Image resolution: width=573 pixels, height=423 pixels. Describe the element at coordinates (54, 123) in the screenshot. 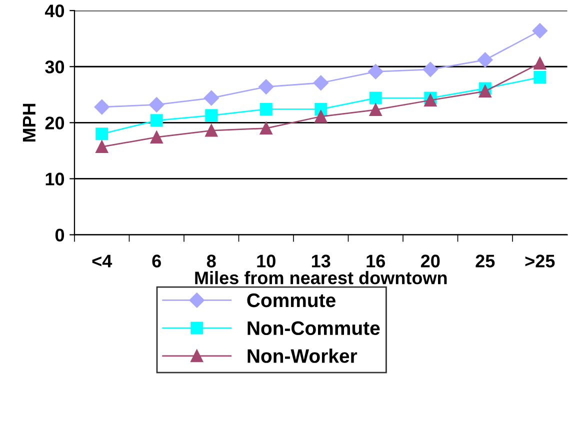

I see `y-tick-label: 20` at that location.